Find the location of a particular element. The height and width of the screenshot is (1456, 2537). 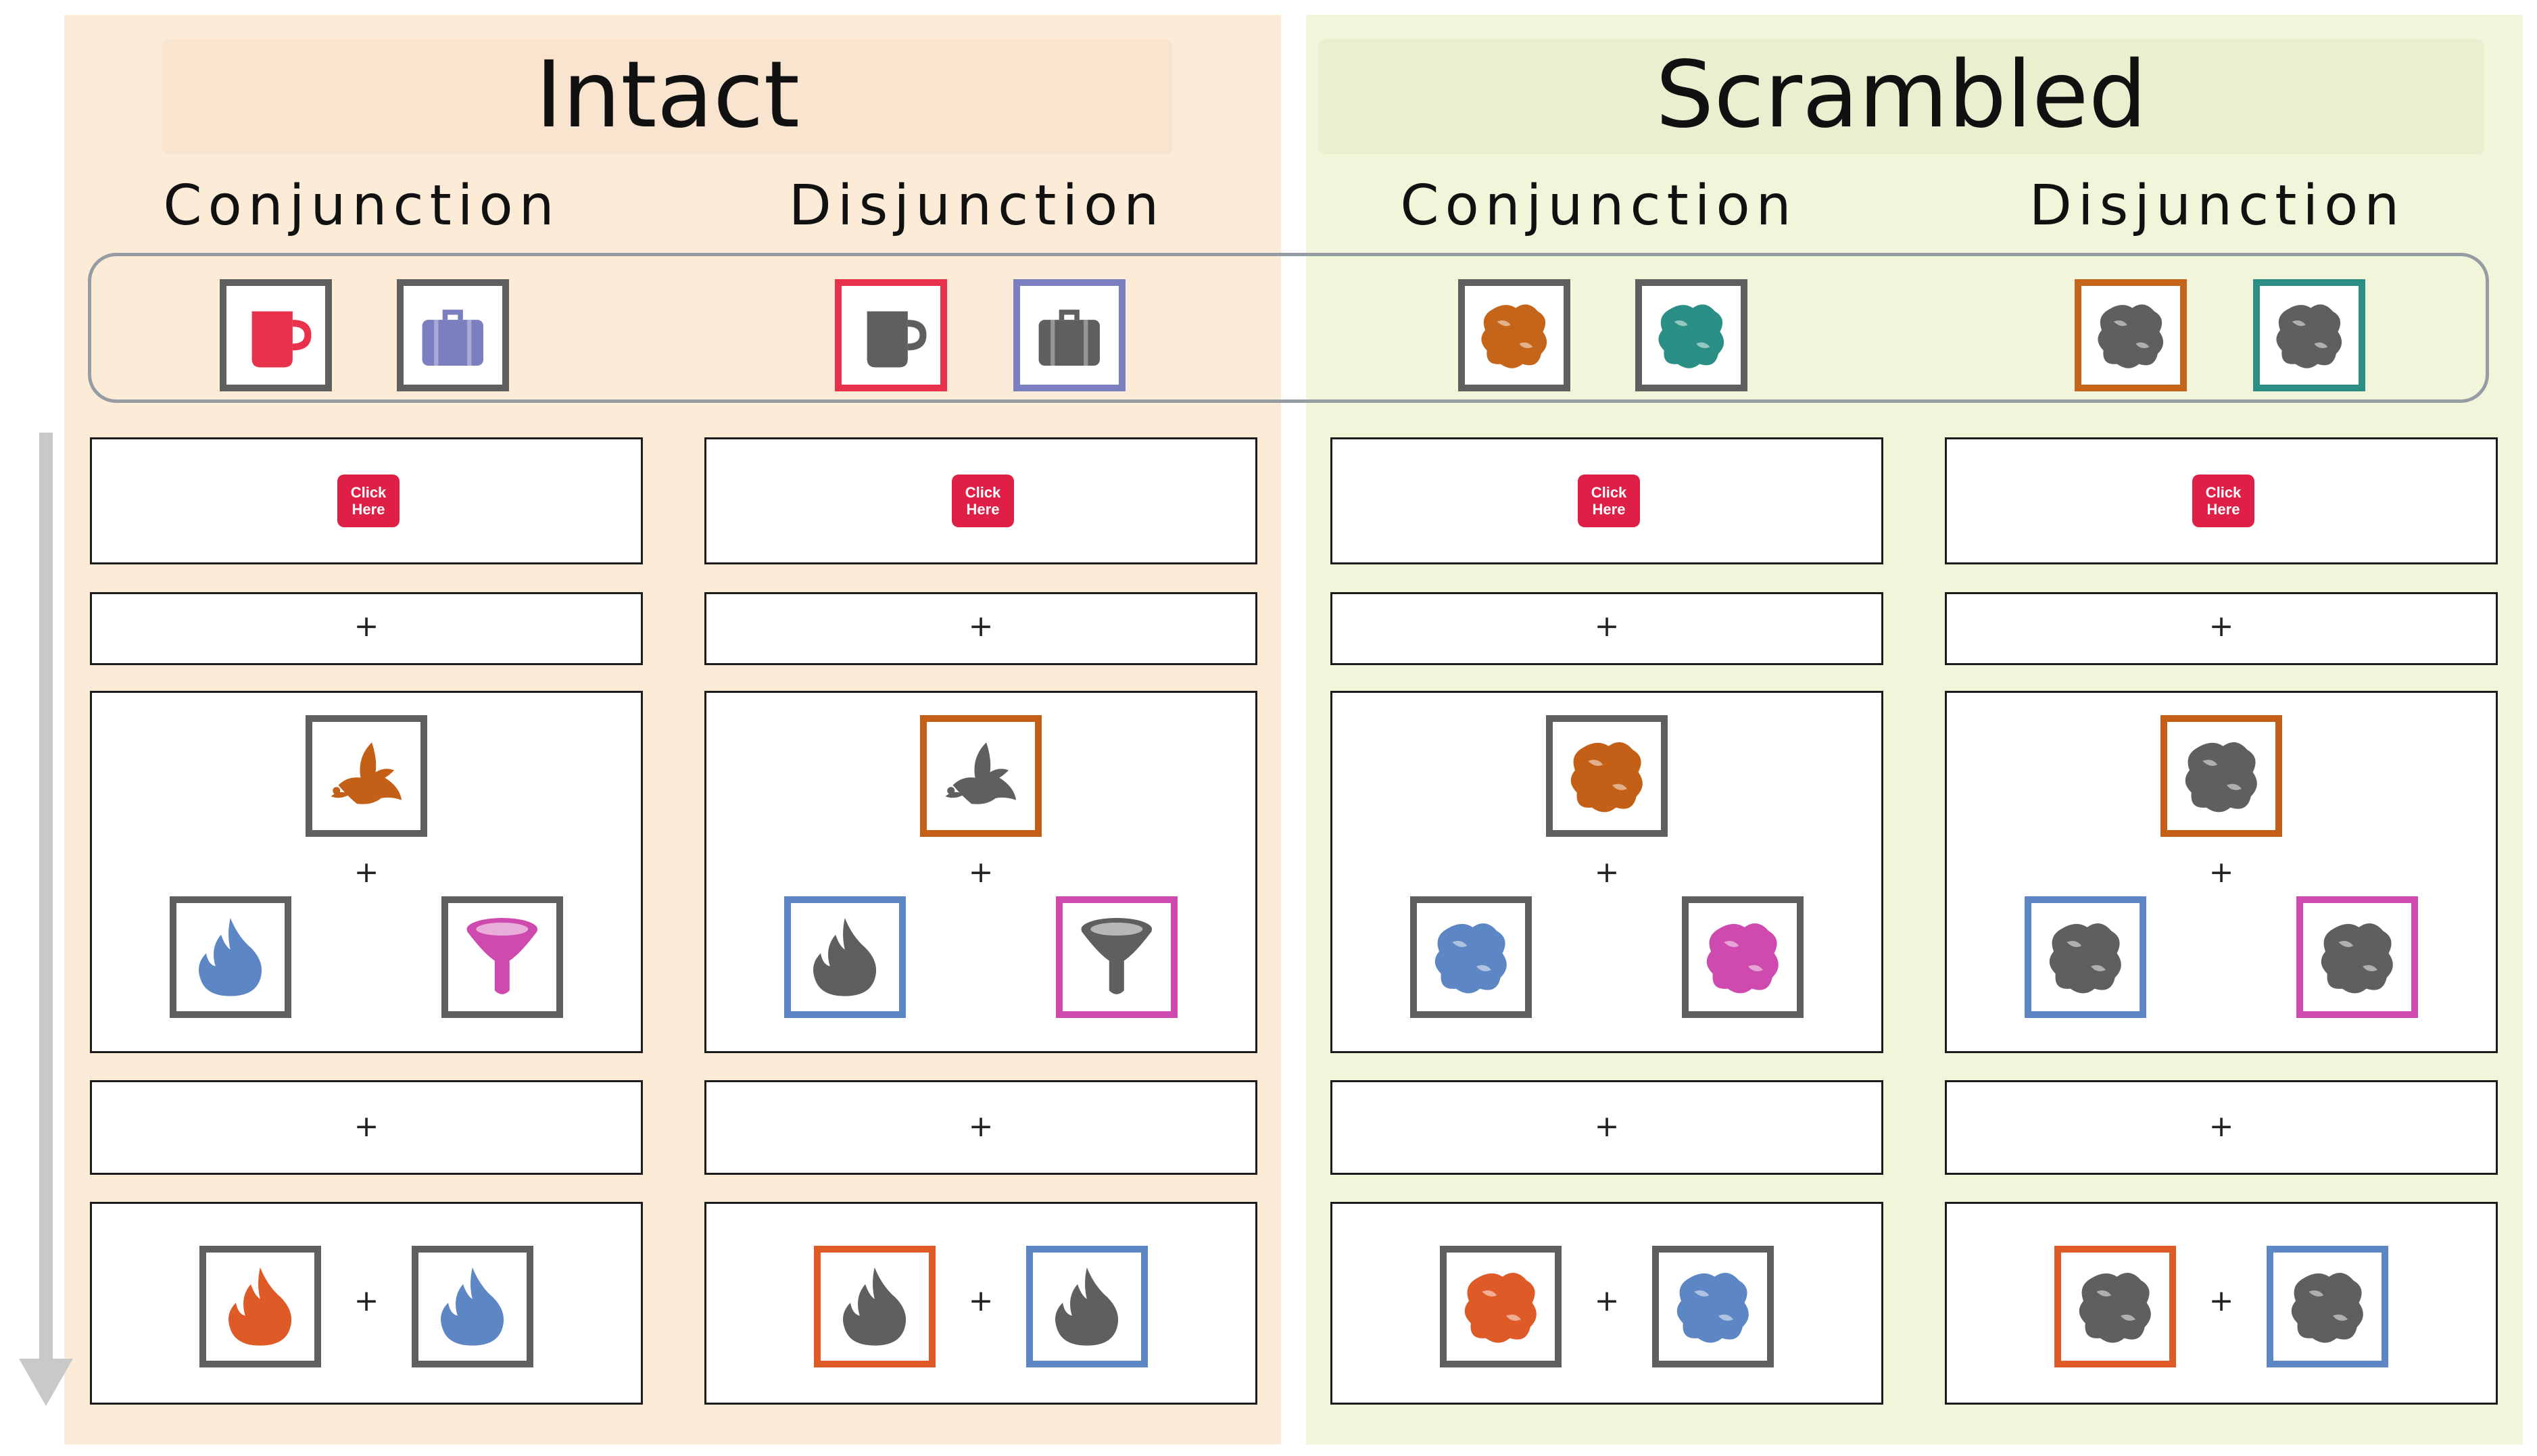

scrambled-title: Scrambled is located at coordinates (1901, 95).